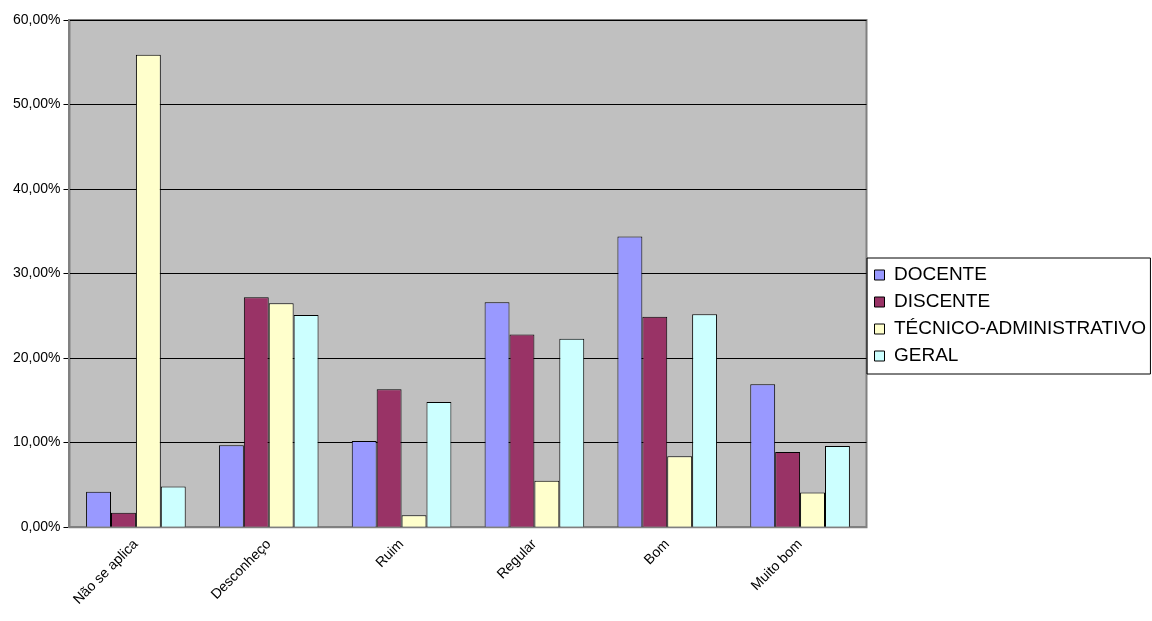 The height and width of the screenshot is (621, 1152). I want to click on y-tick-label: 20,00%, so click(37, 356).